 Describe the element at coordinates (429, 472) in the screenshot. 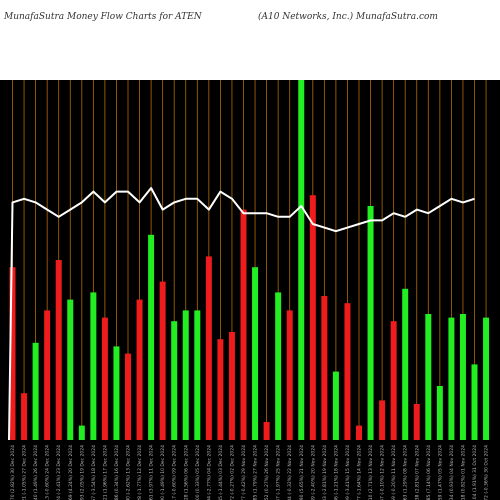

I see `x-tick-label: 18.85 (7.14%) 06 Nov 2024` at that location.